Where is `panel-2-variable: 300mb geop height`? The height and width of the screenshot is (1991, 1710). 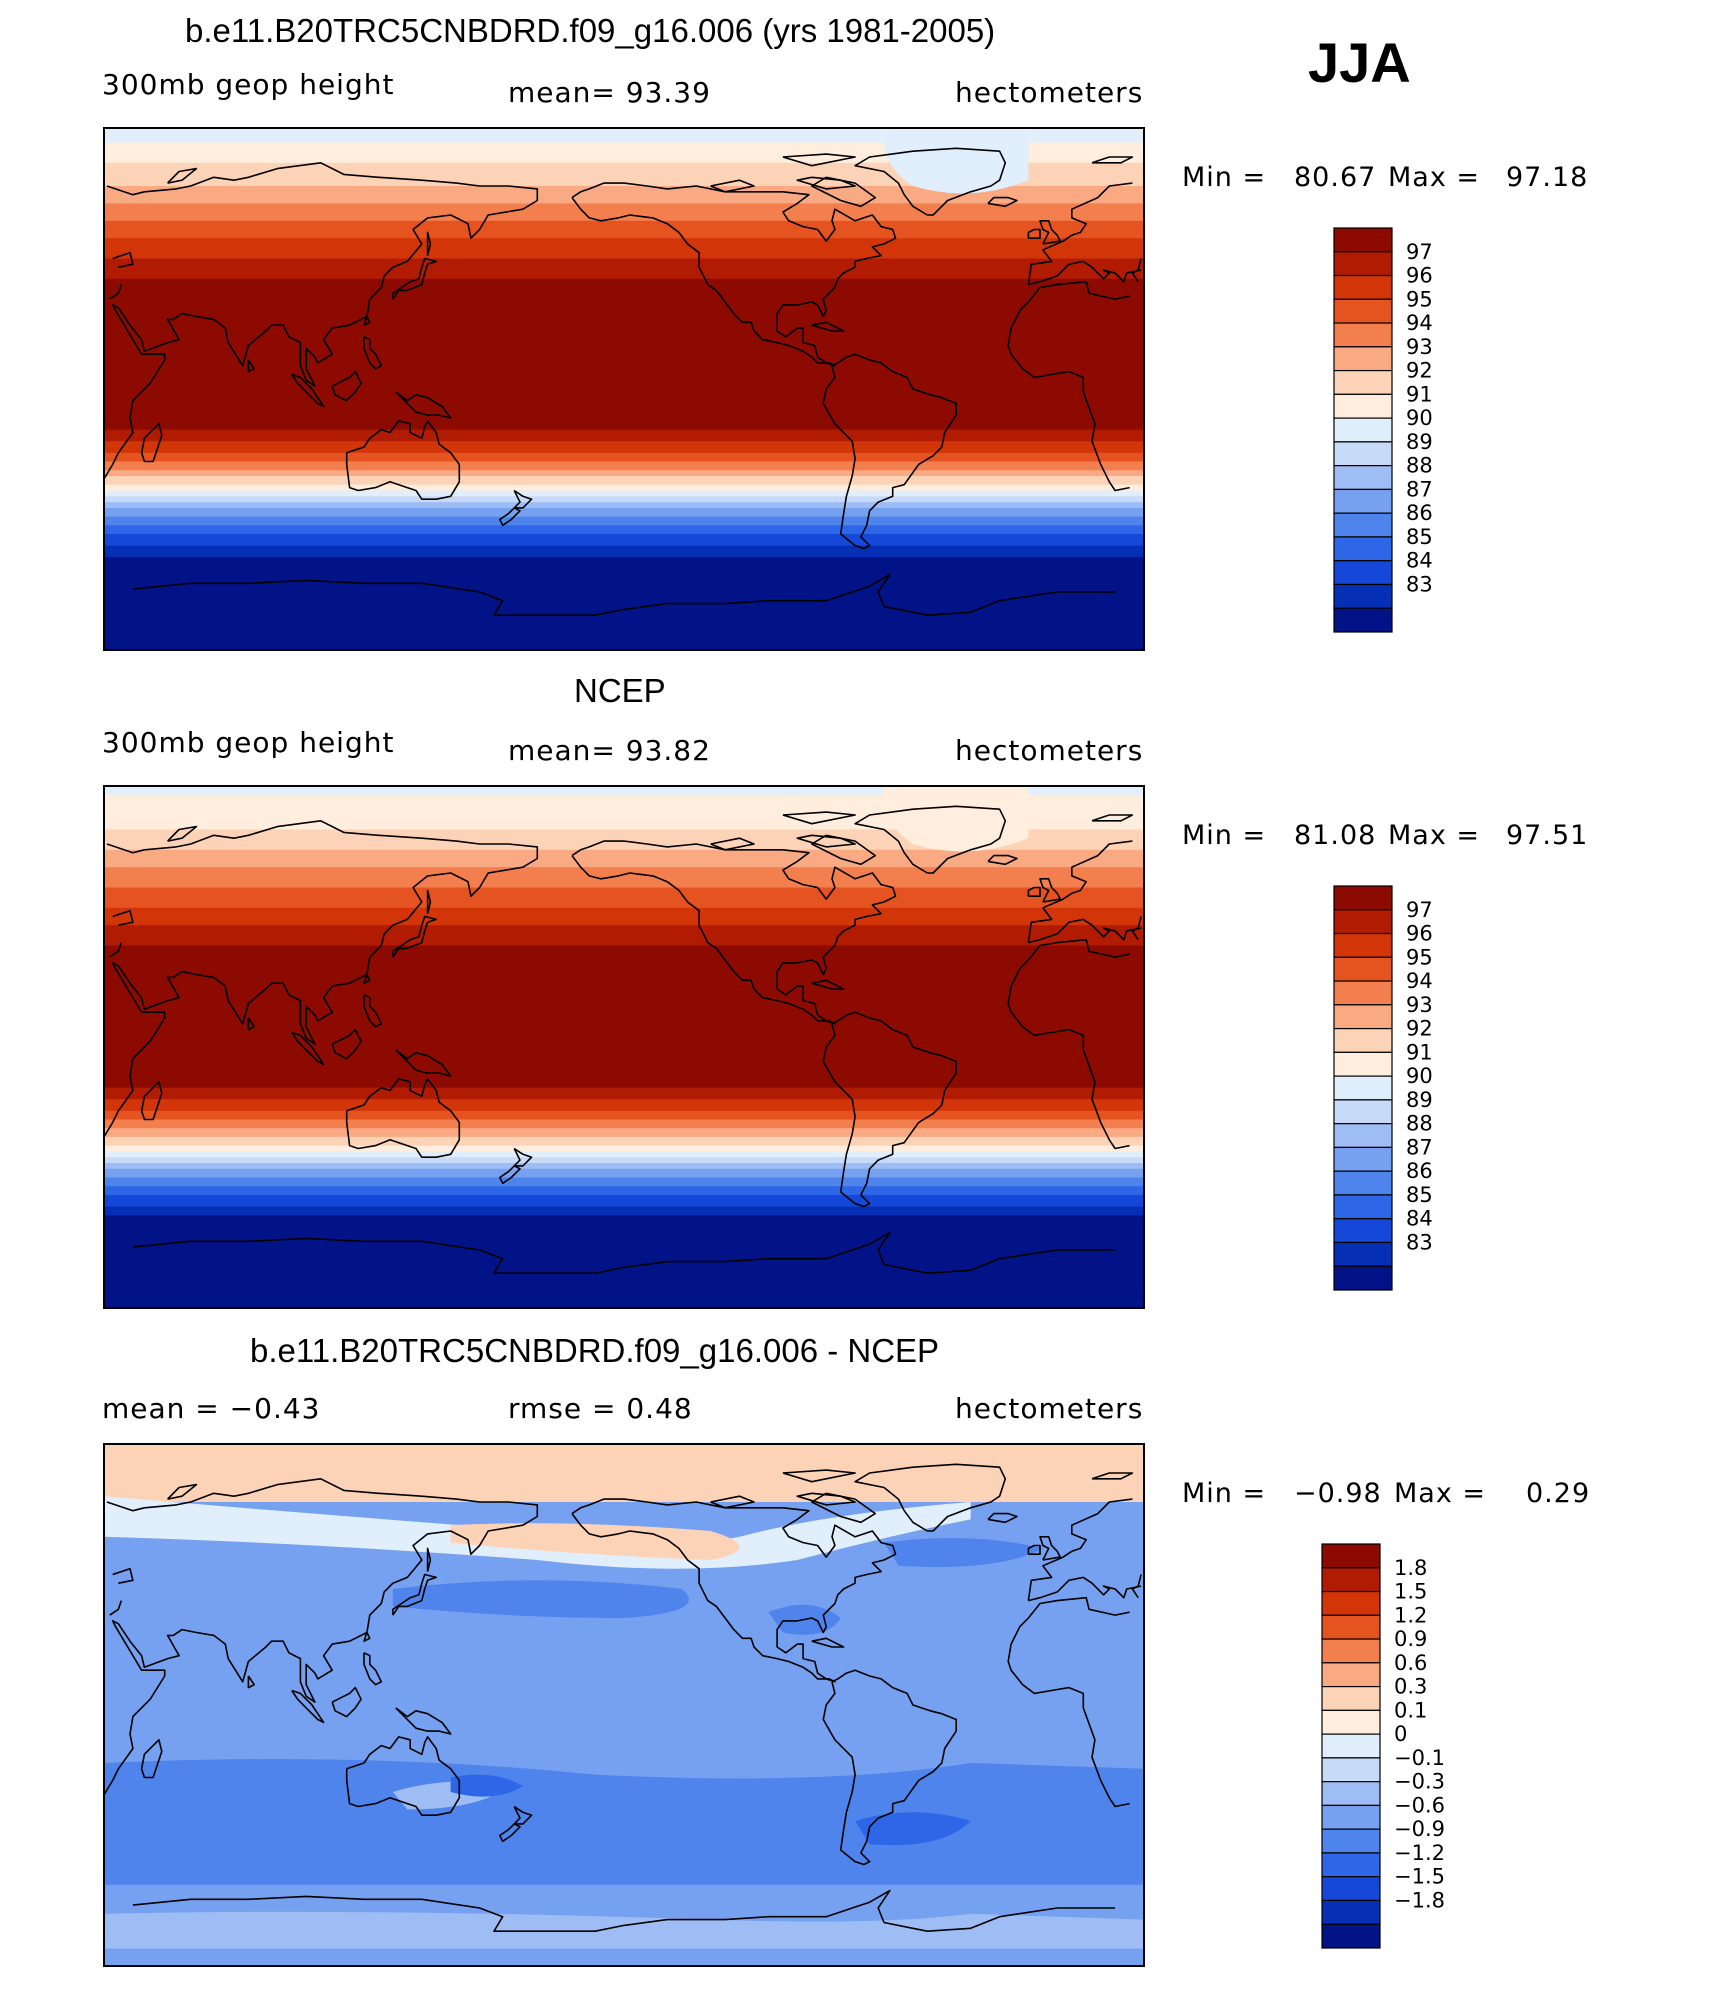 panel-2-variable: 300mb geop height is located at coordinates (248, 742).